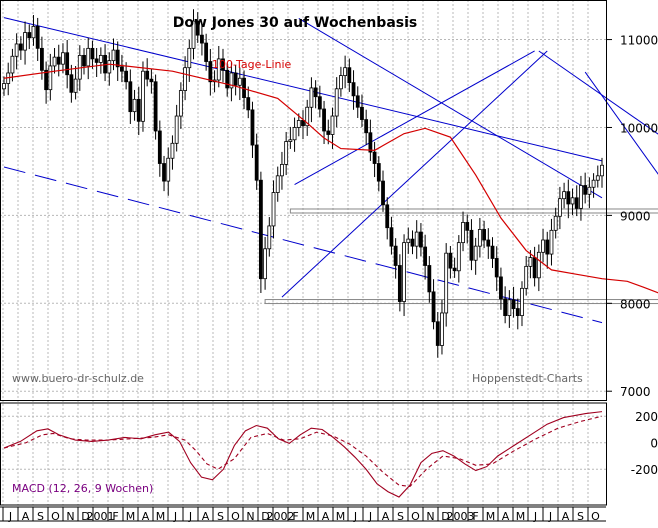 The height and width of the screenshot is (528, 658). What do you see at coordinates (635, 304) in the screenshot?
I see `price-tick-label: 8000` at bounding box center [635, 304].